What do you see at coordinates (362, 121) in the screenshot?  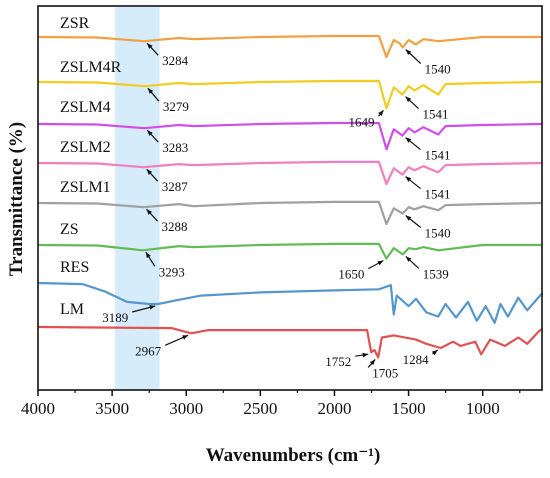 I see `annotation-label: 1649` at bounding box center [362, 121].